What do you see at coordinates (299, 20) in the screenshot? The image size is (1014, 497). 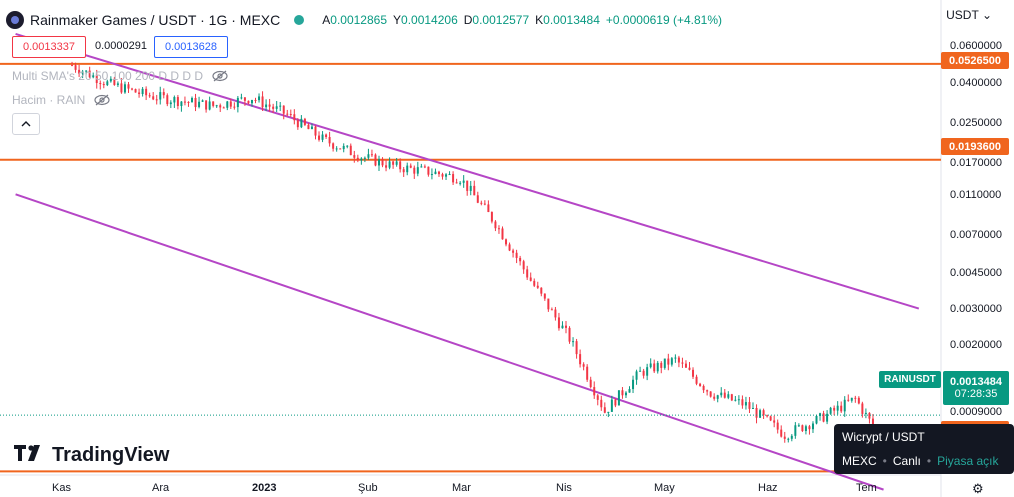 I see `market-status-dot-icon` at bounding box center [299, 20].